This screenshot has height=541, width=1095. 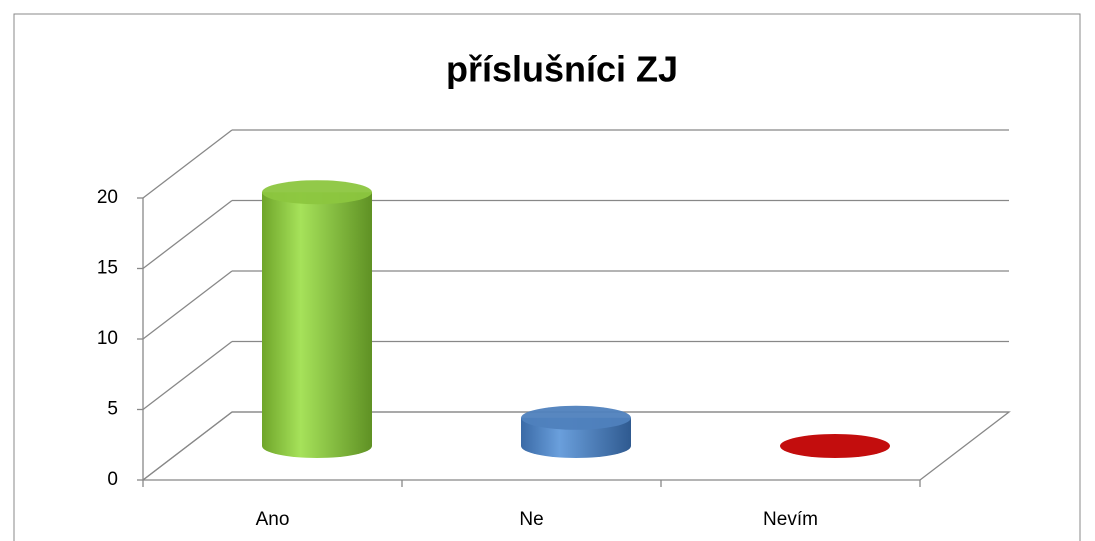 What do you see at coordinates (107, 197) in the screenshot?
I see `y-tick-label: 20` at bounding box center [107, 197].